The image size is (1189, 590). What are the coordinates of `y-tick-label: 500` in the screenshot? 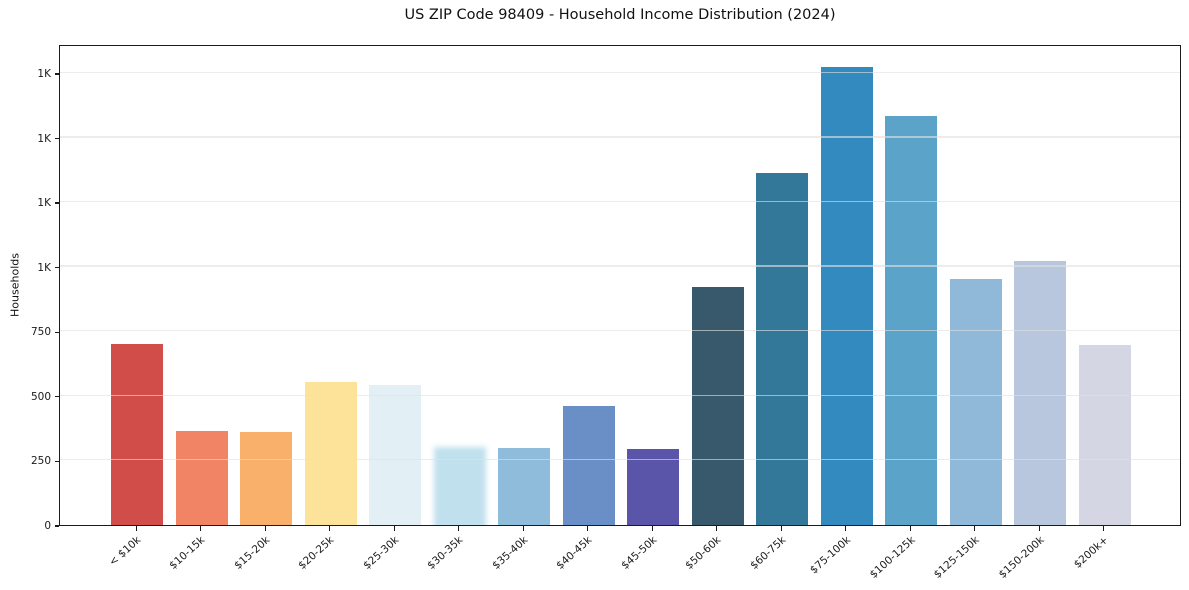 It's located at (40, 396).